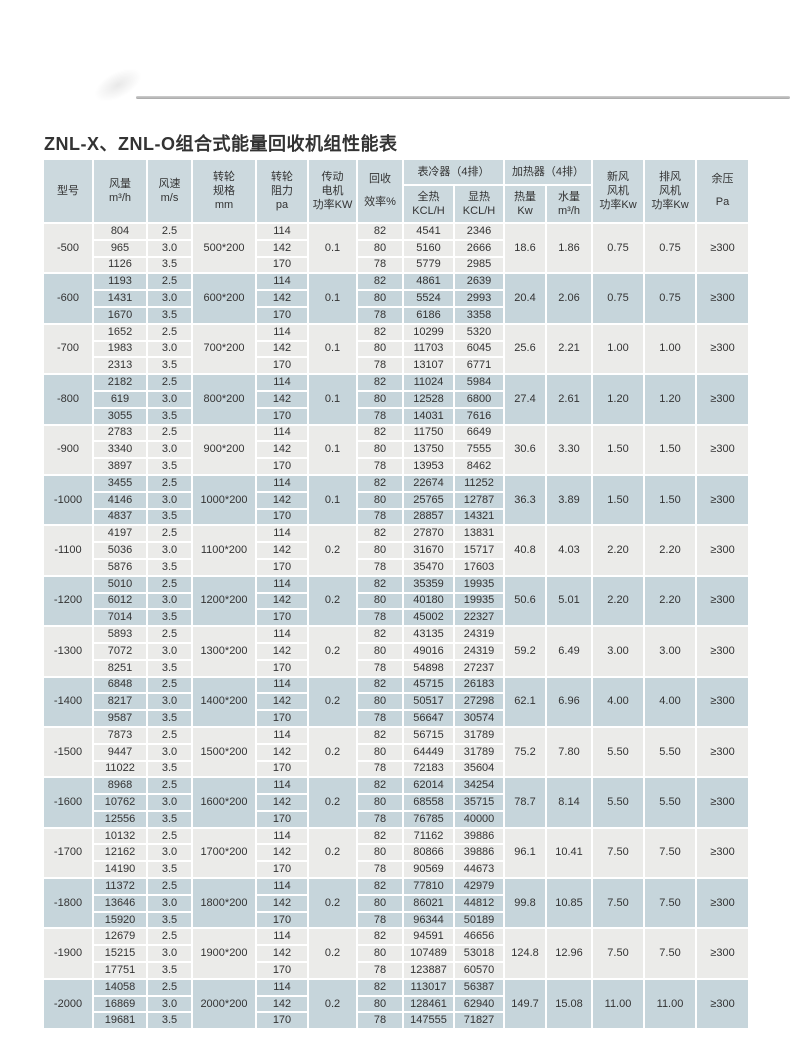 The height and width of the screenshot is (1043, 790). Describe the element at coordinates (479, 769) in the screenshot. I see `cell-sensible-heat: 35604` at that location.